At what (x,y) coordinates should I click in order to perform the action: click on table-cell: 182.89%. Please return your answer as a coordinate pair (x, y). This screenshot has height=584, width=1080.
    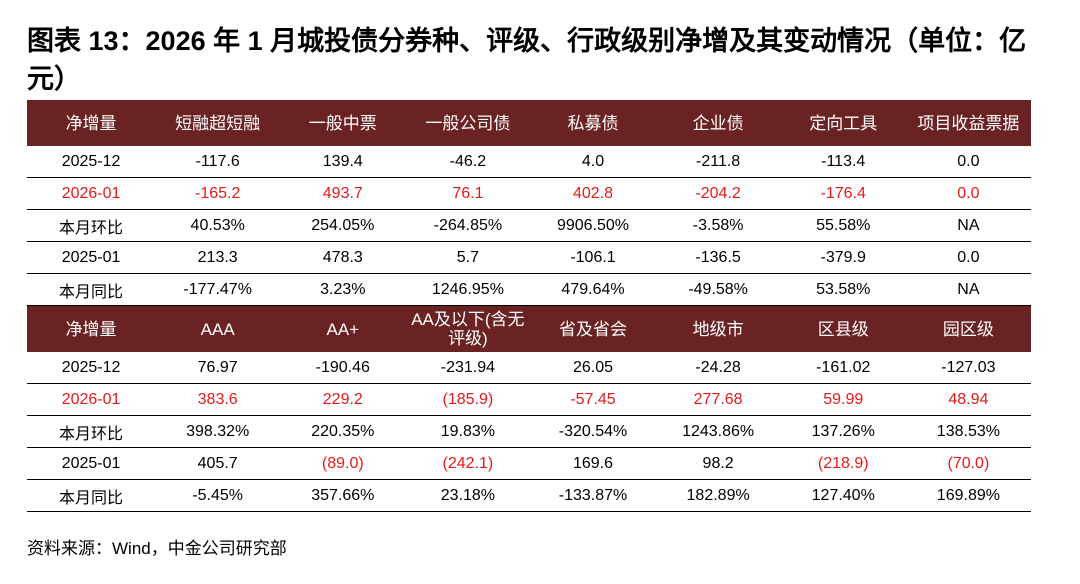
    Looking at the image, I should click on (718, 495).